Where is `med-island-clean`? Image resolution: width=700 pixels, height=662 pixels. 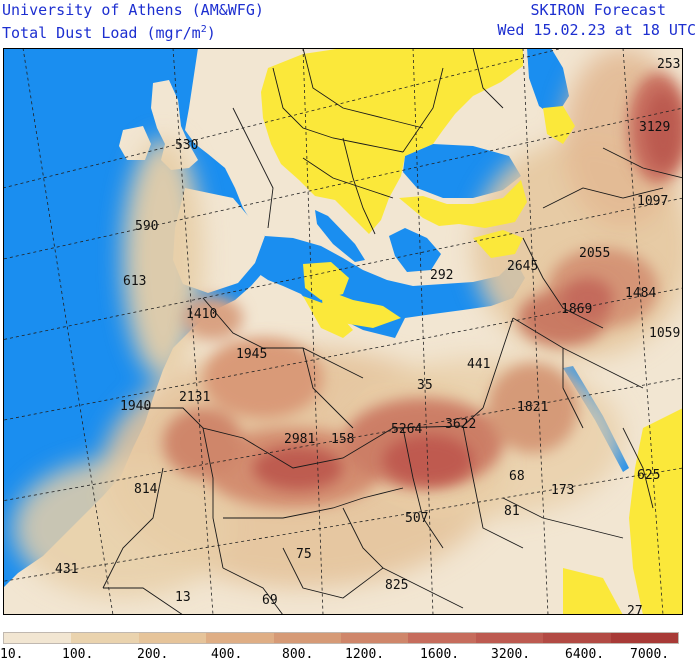
med-island-clean is located at coordinates (326, 281).